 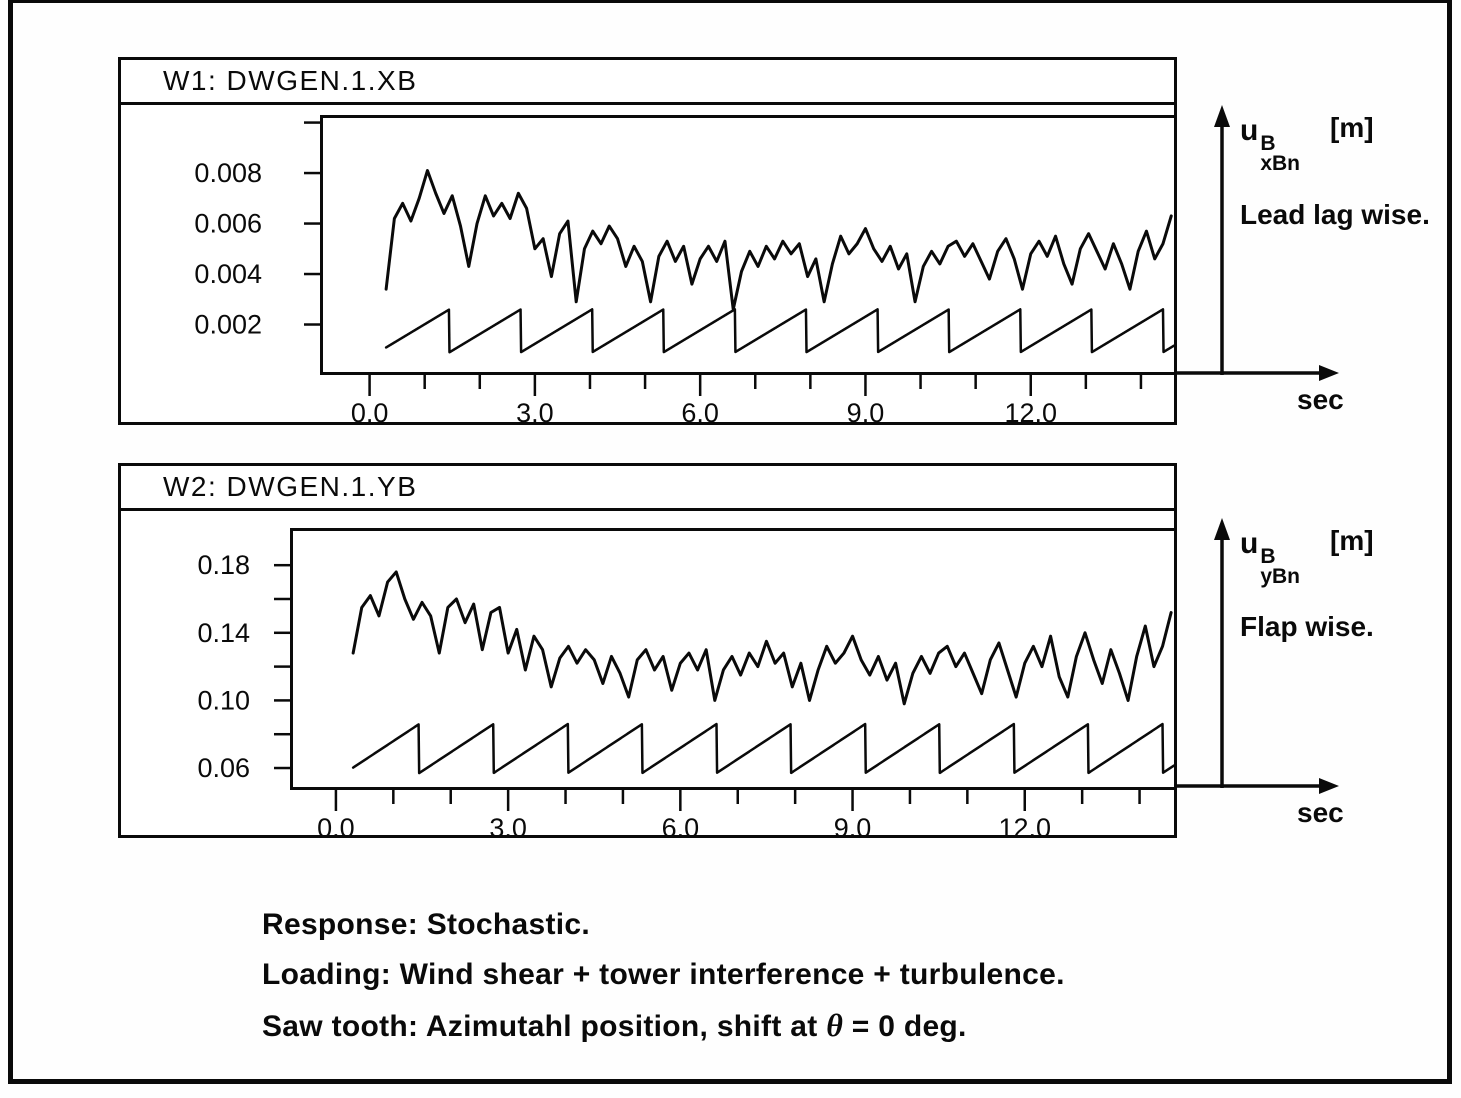 What do you see at coordinates (228, 173) in the screenshot?
I see `svg-text: 0.008` at bounding box center [228, 173].